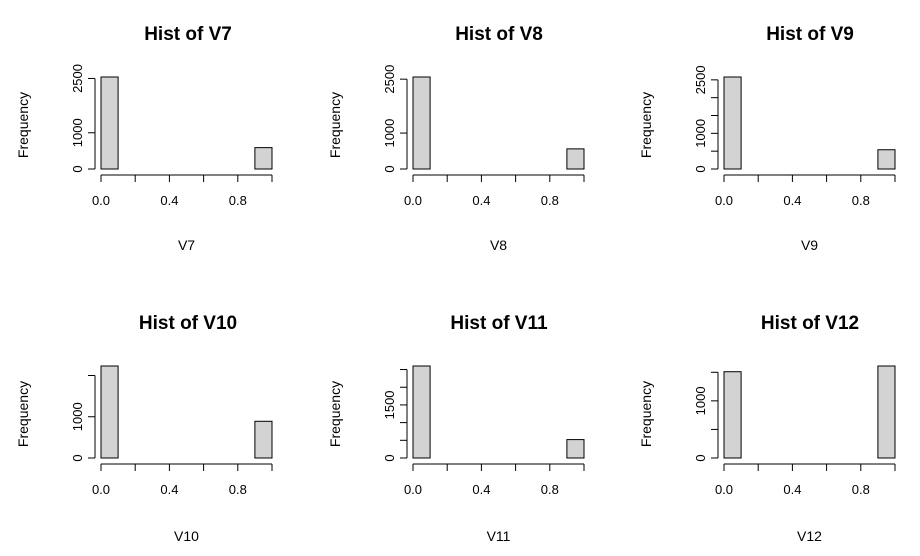 This screenshot has width=920, height=556. I want to click on x-axis-label: V11, so click(499, 536).